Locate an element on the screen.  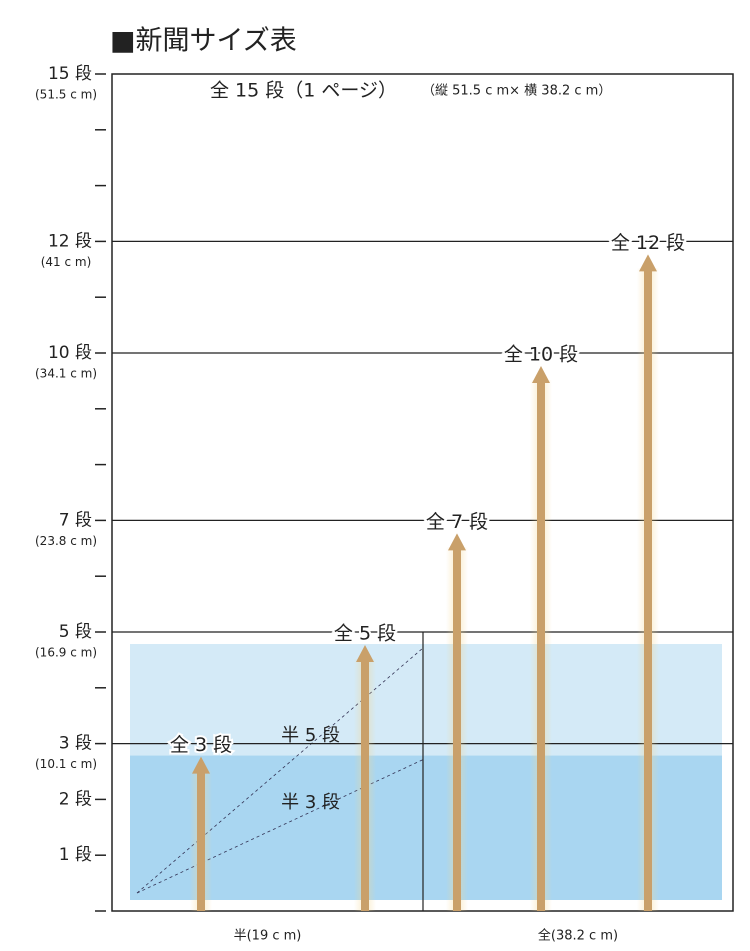
y-tick-label: 1 段 is located at coordinates (75, 855).